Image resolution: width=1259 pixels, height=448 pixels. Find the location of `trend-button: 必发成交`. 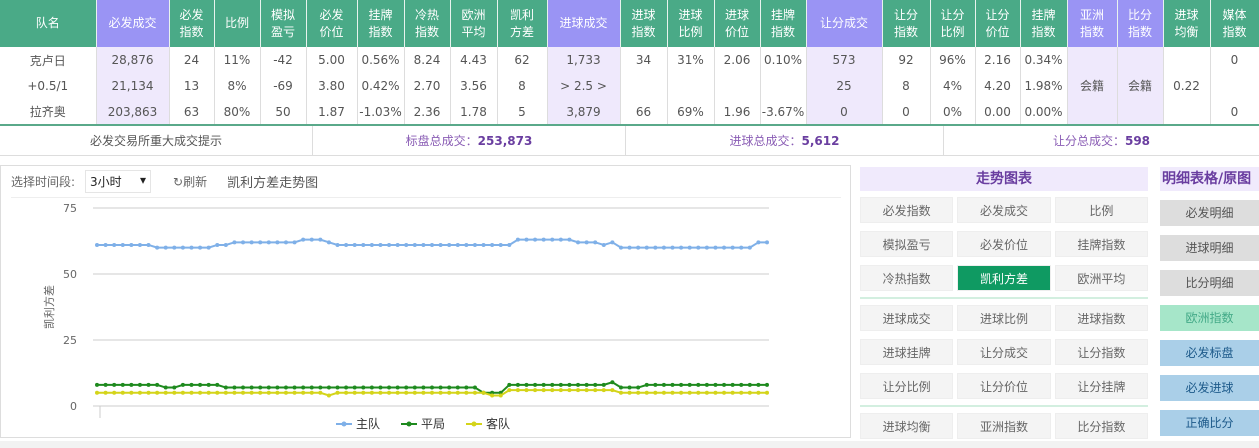

trend-button: 必发成交 is located at coordinates (1004, 210).